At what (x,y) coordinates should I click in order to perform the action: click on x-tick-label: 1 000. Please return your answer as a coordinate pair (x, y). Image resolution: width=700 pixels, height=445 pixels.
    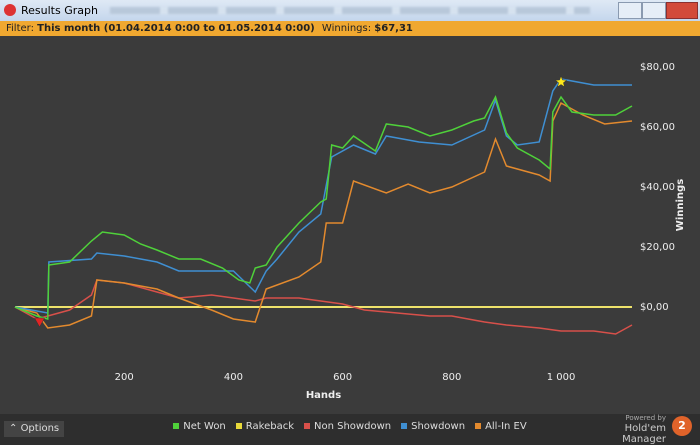
    Looking at the image, I should click on (561, 377).